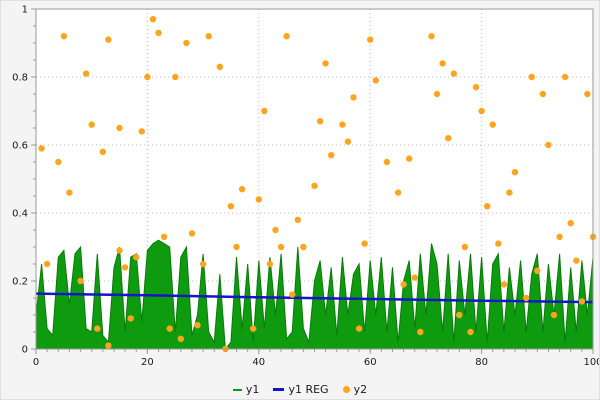 The height and width of the screenshot is (400, 600). What do you see at coordinates (279, 389) in the screenshot?
I see `y1-reg-line-marker-icon` at bounding box center [279, 389].